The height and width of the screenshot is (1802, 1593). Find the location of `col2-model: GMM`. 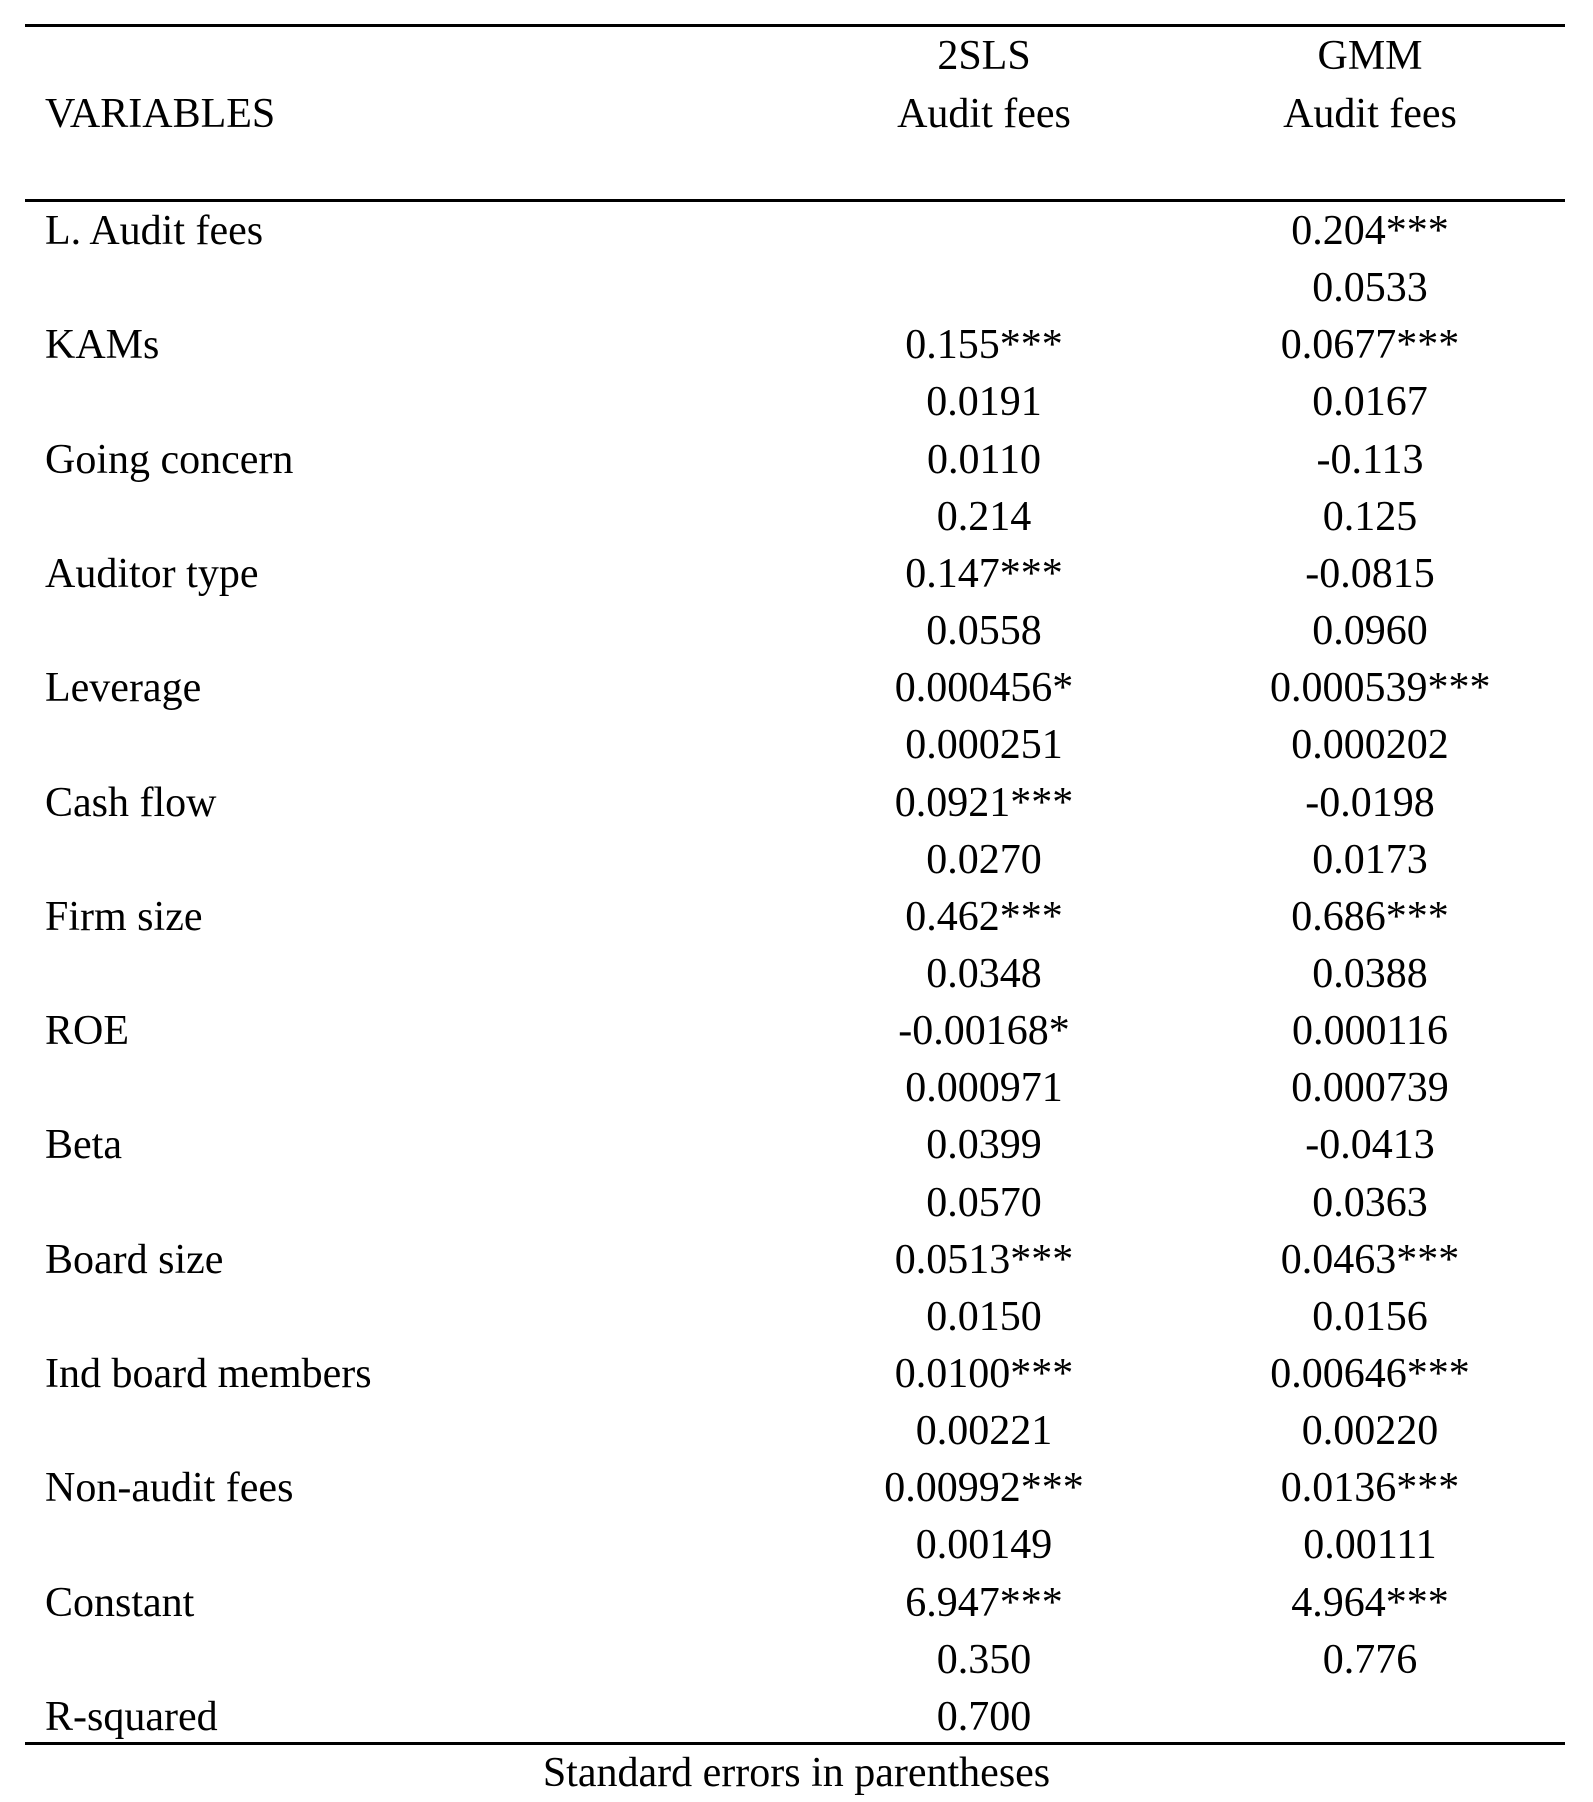

col2-model: GMM is located at coordinates (1370, 56).